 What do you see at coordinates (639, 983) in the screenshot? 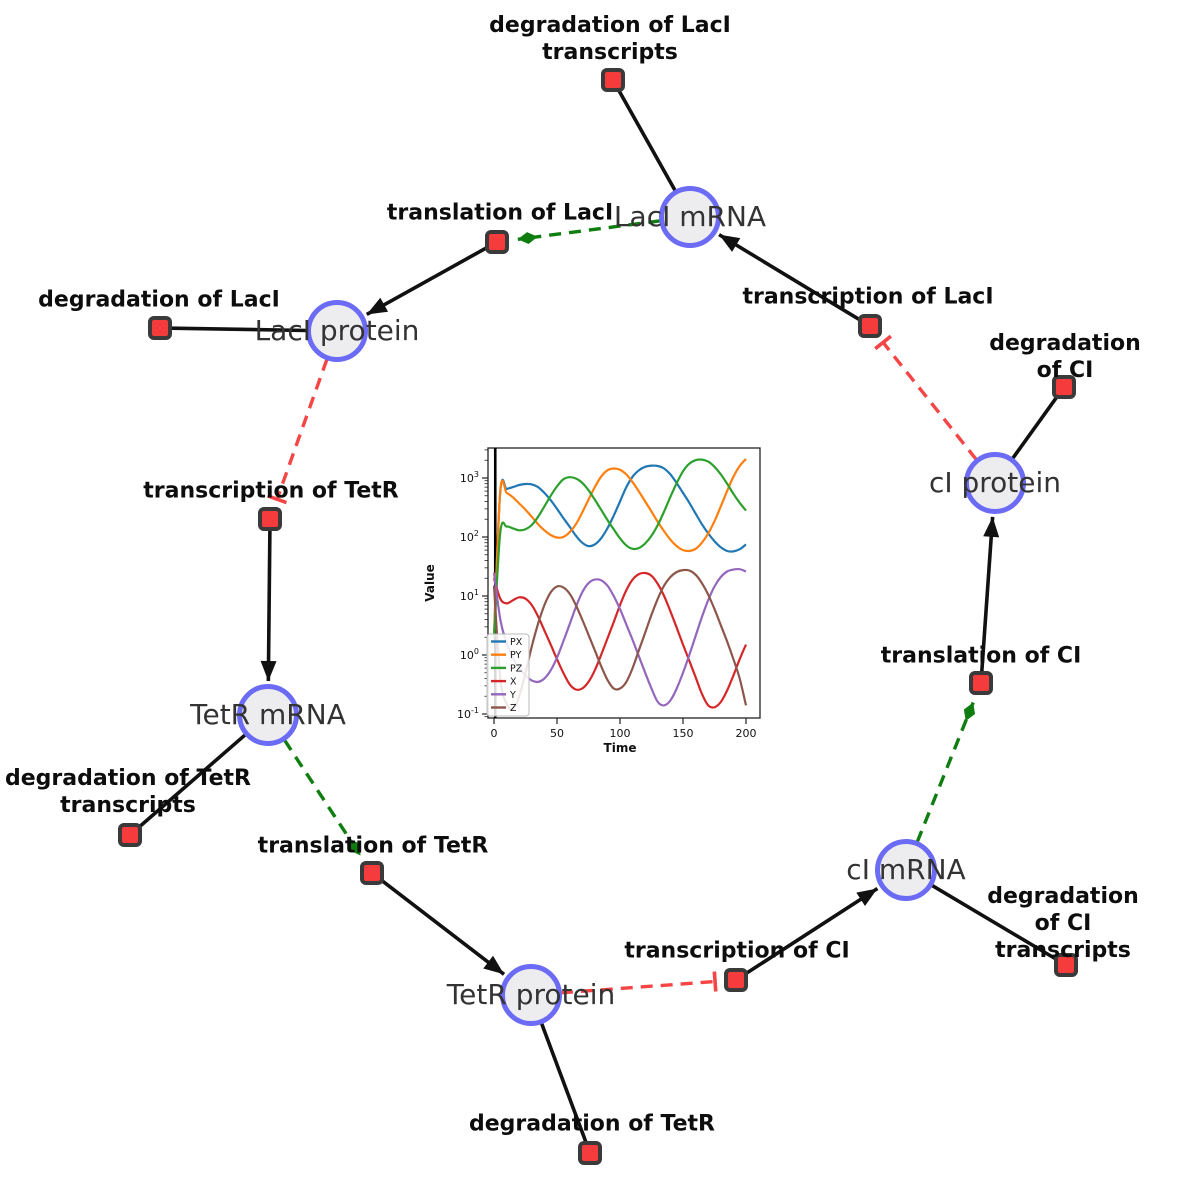
I see `edge-inhibitor-tetr_protein-tx_ci` at bounding box center [639, 983].